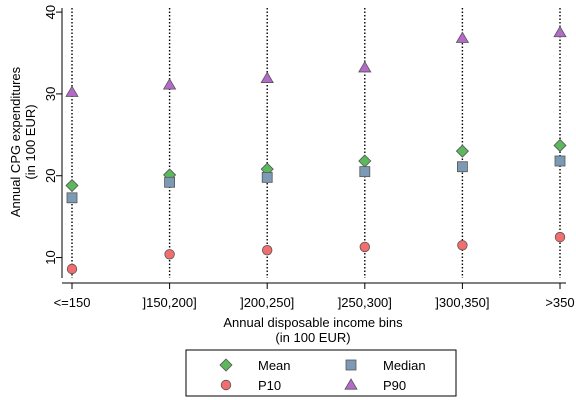  I want to click on legend: Mean Median P10 P90, so click(321, 373).